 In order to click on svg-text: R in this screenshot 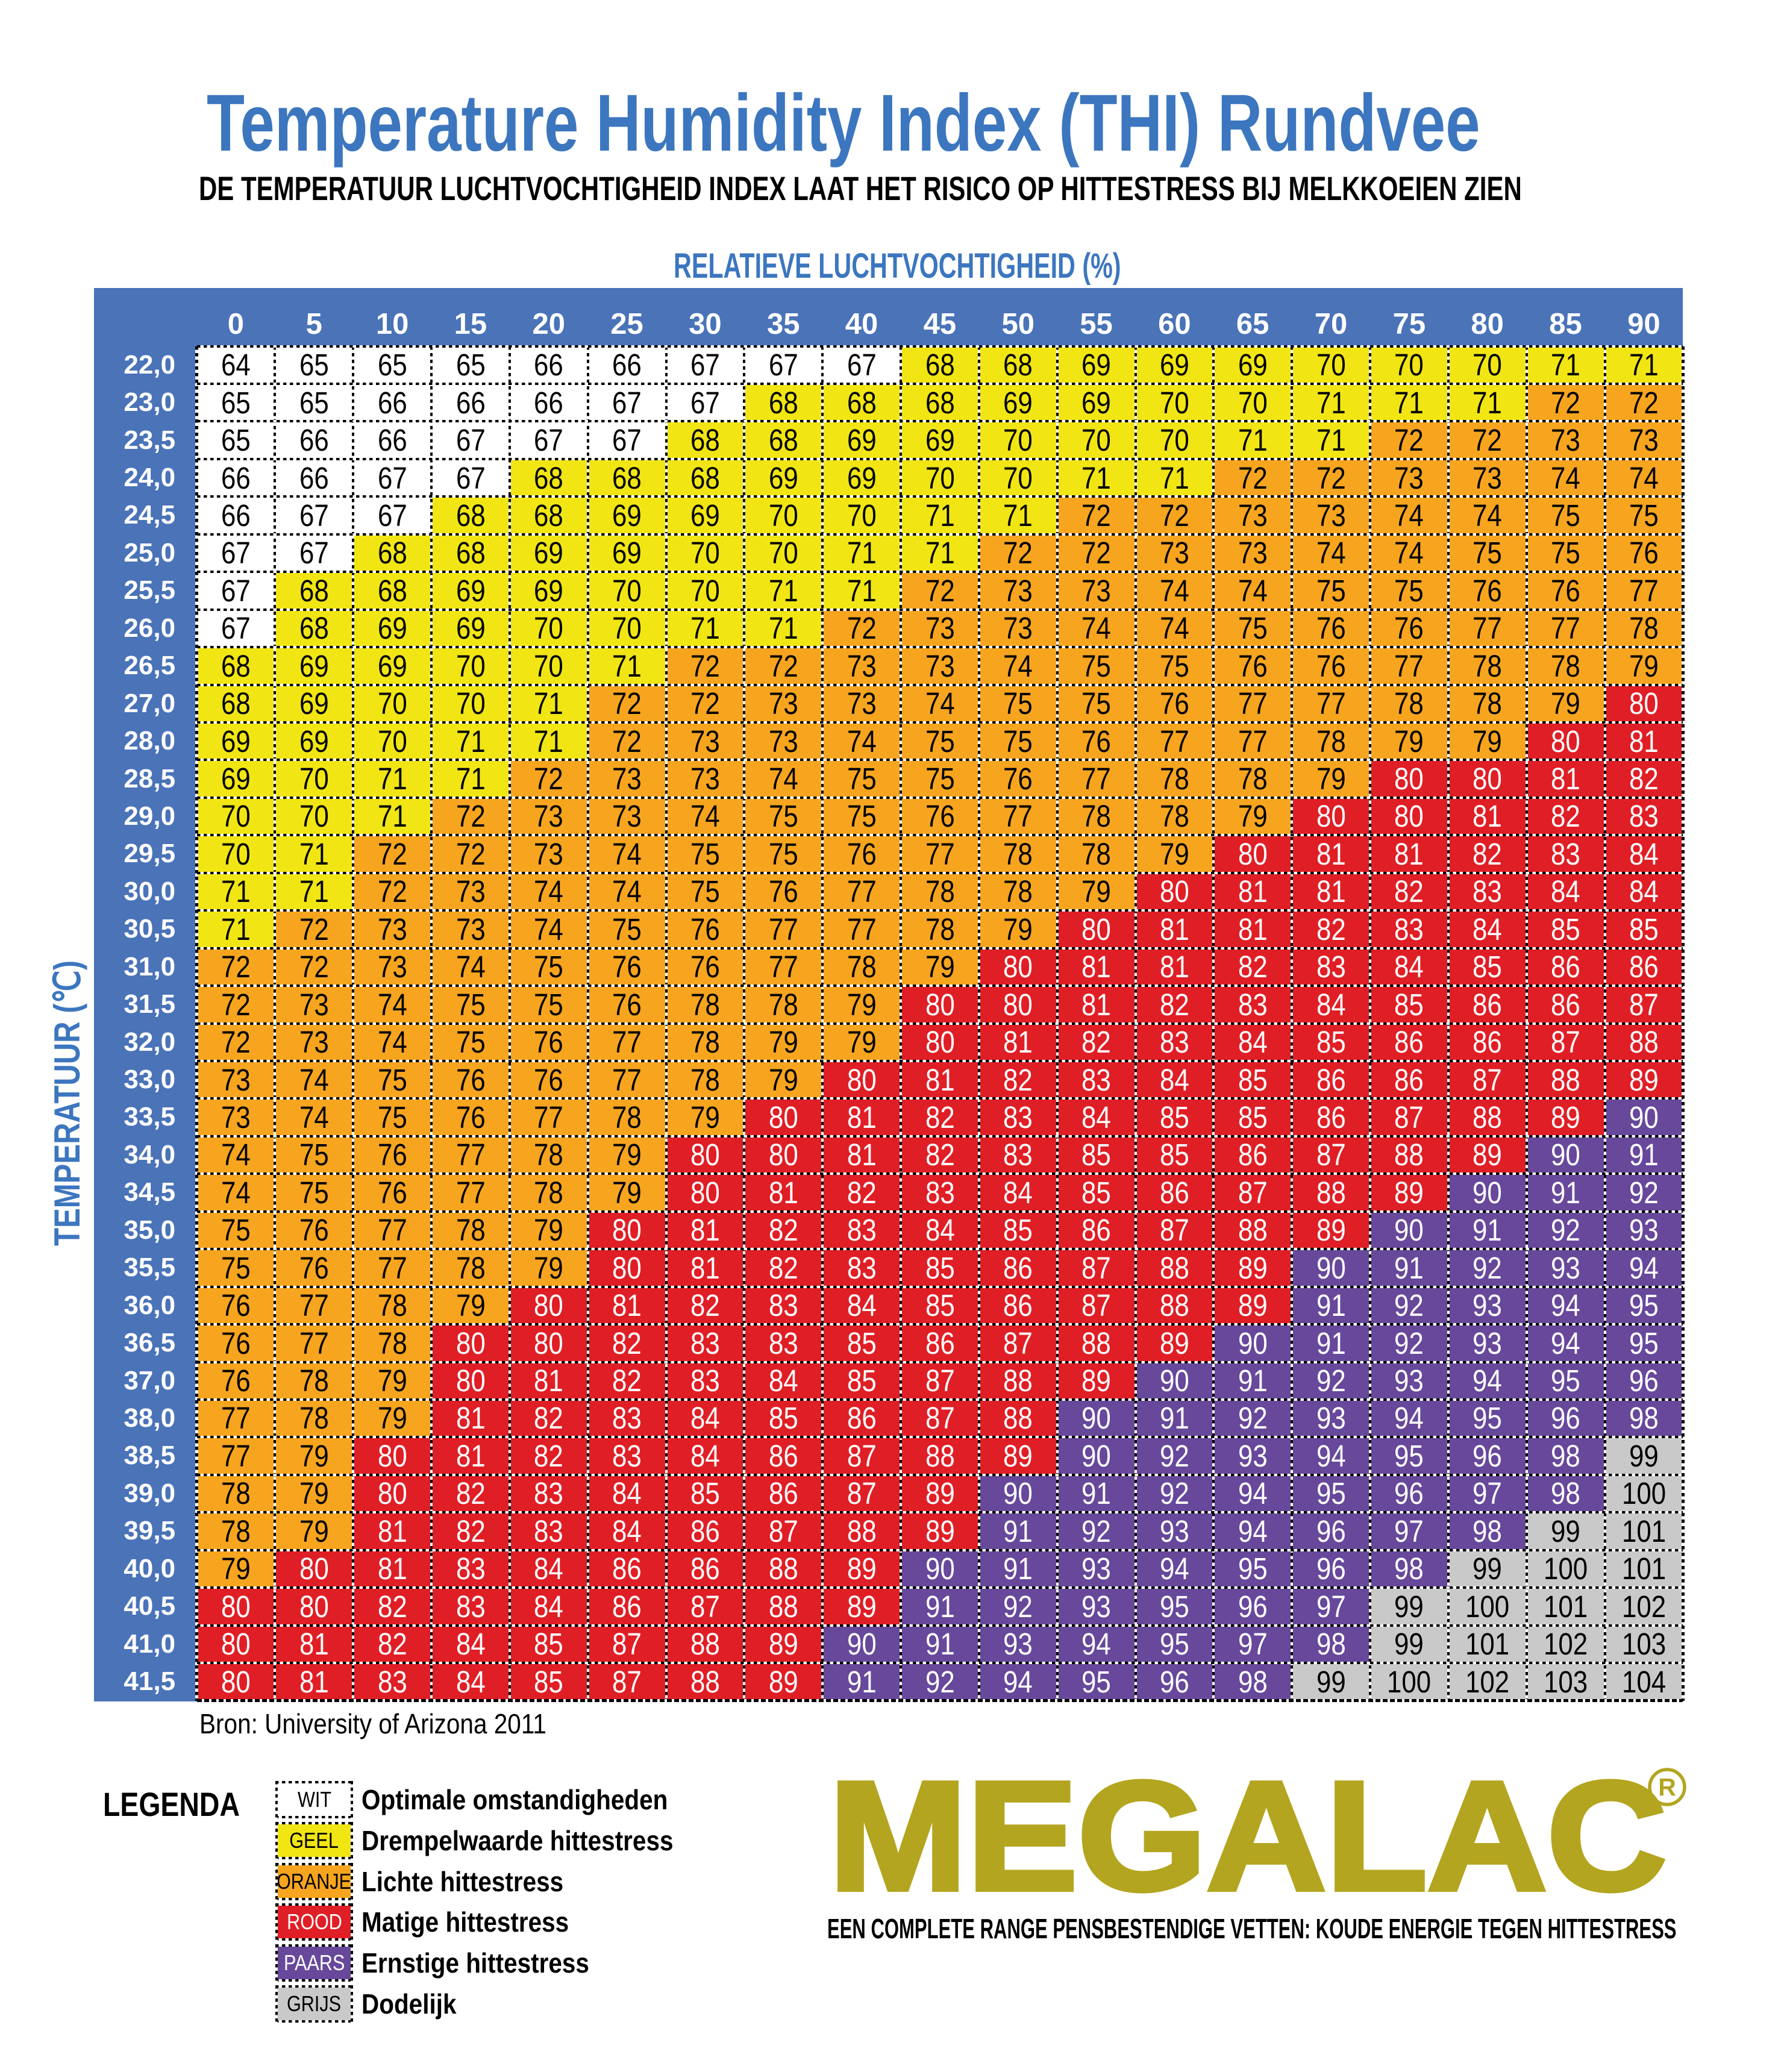, I will do `click(1667, 1787)`.